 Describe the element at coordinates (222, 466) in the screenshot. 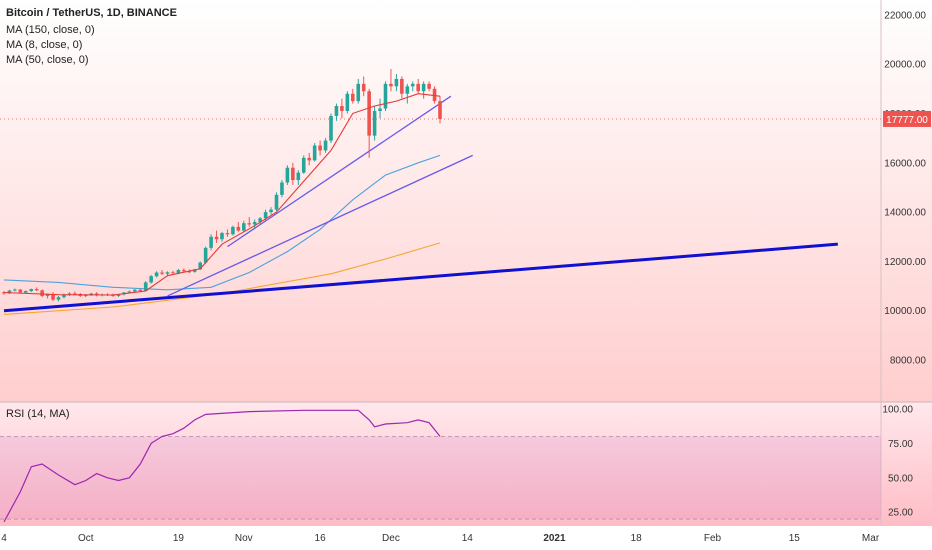

I see `rsi-series-line` at that location.